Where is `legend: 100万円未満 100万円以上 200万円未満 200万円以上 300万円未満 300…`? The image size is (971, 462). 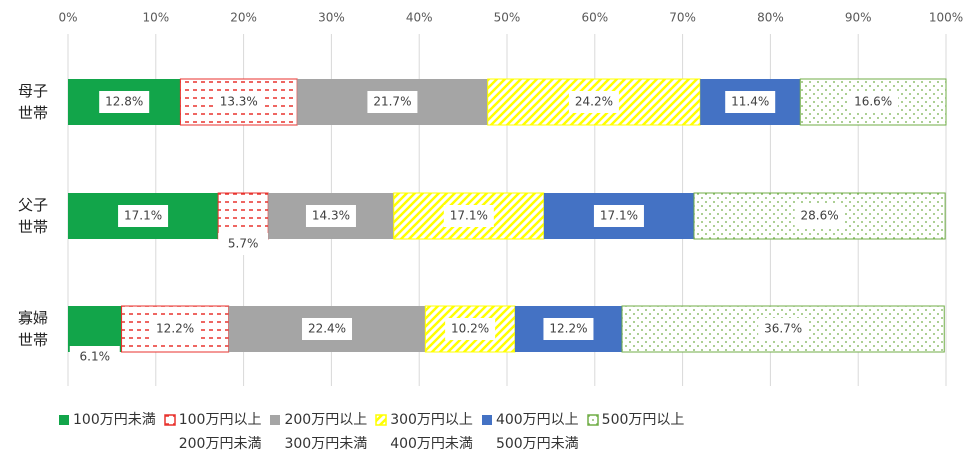 legend: 100万円未満 100万円以上 200万円未満 200万円以上 300万円未満 300… is located at coordinates (371, 432).